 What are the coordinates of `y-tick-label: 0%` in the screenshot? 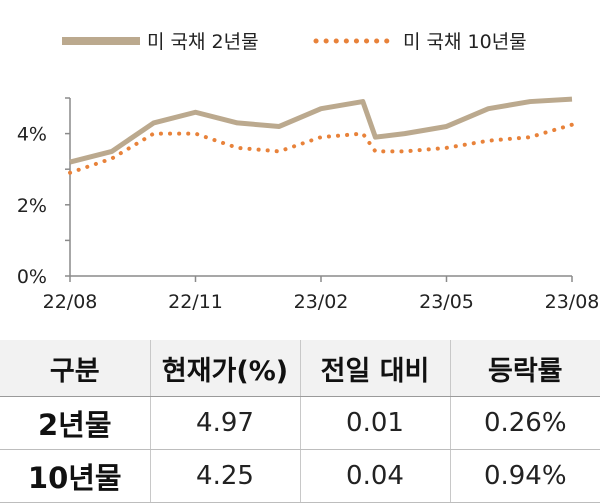 It's located at (32, 277).